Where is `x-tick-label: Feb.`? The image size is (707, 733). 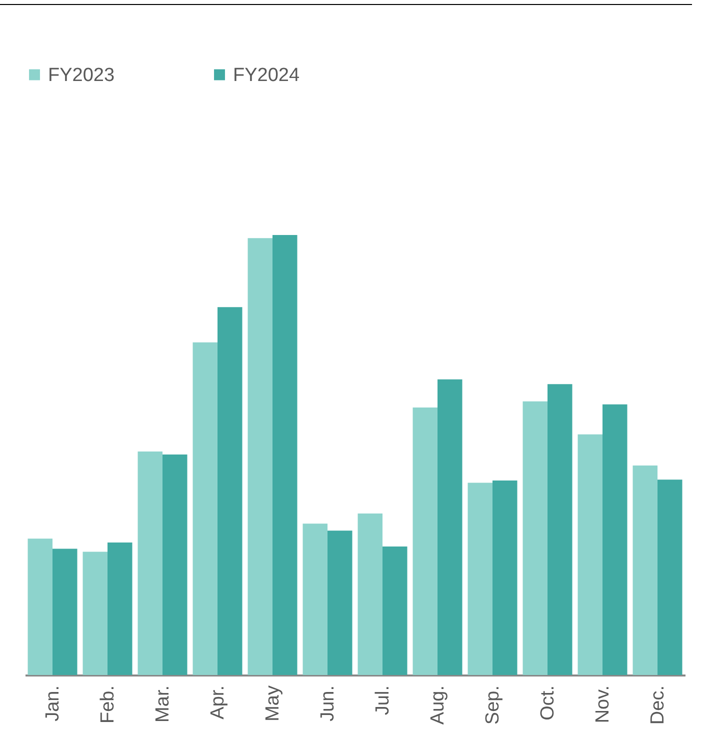
x-tick-label: Feb. is located at coordinates (108, 705).